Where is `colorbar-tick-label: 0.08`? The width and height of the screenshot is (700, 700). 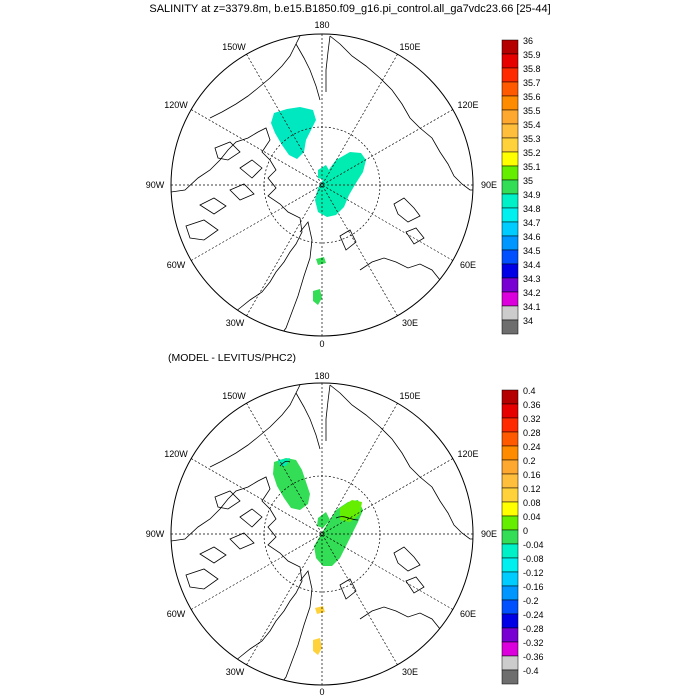
colorbar-tick-label: 0.08 is located at coordinates (532, 503).